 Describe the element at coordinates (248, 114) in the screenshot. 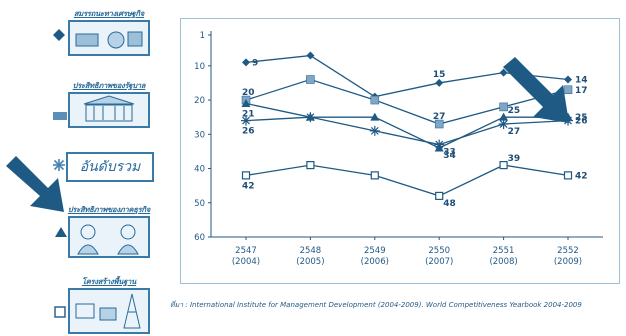

I see `data-label: 21` at that location.